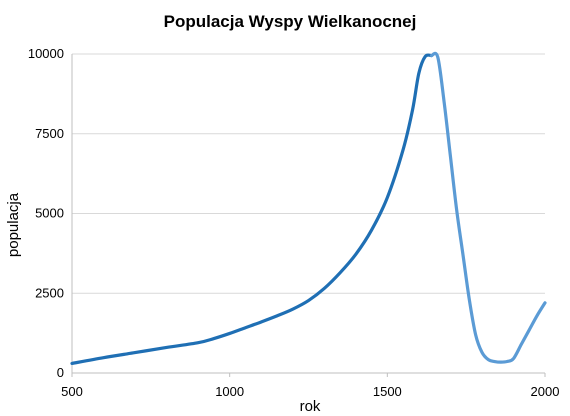 The width and height of the screenshot is (570, 416). What do you see at coordinates (290, 21) in the screenshot?
I see `chart-title: Populacja Wyspy Wielkanocnej` at bounding box center [290, 21].